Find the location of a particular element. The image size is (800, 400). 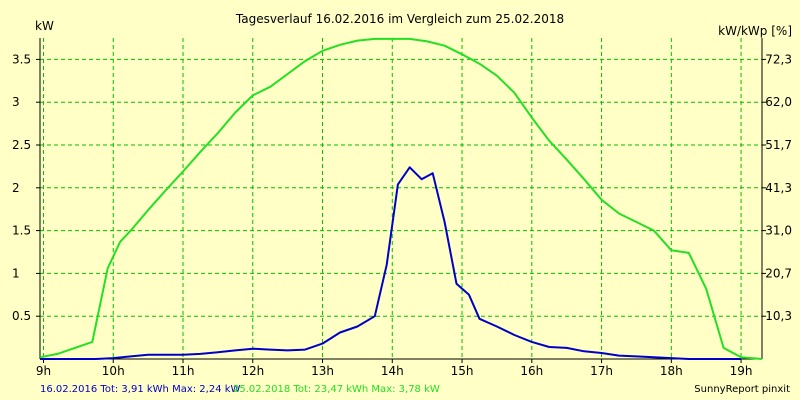

y-right-tick-label: 51,7 is located at coordinates (778, 145).